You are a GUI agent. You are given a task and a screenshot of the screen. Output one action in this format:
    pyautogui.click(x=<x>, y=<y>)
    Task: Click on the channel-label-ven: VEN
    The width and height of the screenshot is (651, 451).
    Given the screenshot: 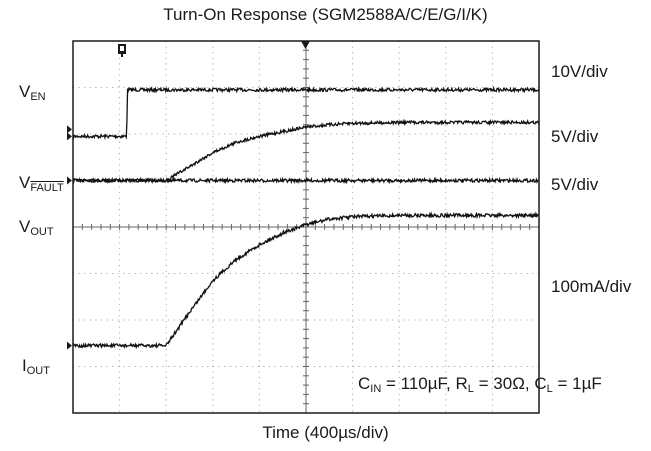 What is the action you would take?
    pyautogui.click(x=32, y=92)
    